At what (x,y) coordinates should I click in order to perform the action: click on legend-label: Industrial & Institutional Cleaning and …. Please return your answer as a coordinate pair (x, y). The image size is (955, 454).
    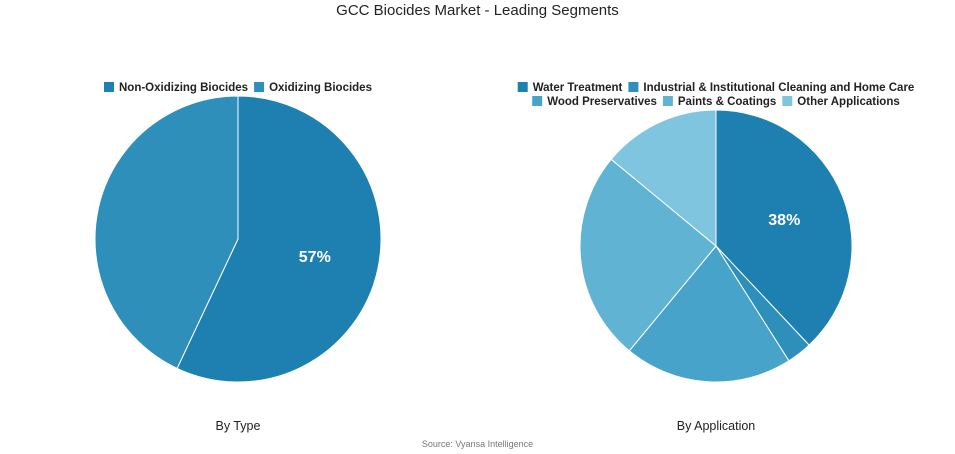
    Looking at the image, I should click on (778, 88).